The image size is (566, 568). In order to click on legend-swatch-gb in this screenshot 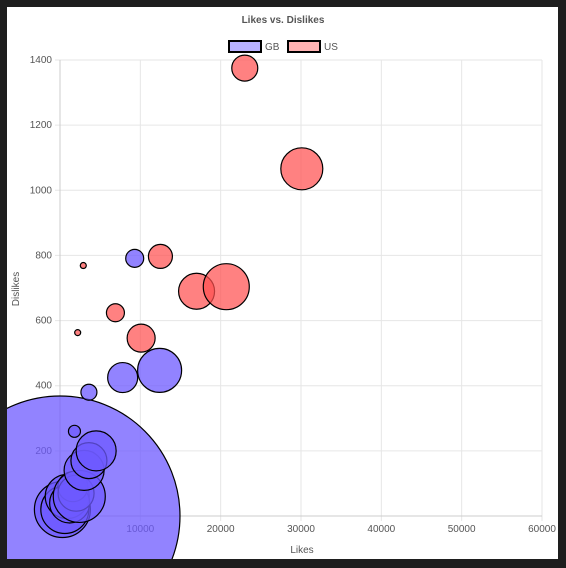, I will do `click(245, 46)`.